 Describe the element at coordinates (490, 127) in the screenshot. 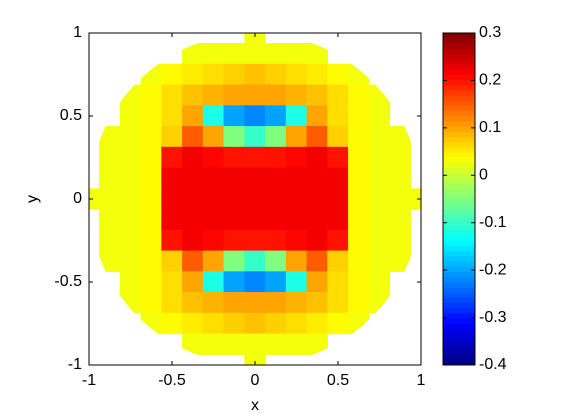

I see `colorbar-tick-label: 0.1` at that location.